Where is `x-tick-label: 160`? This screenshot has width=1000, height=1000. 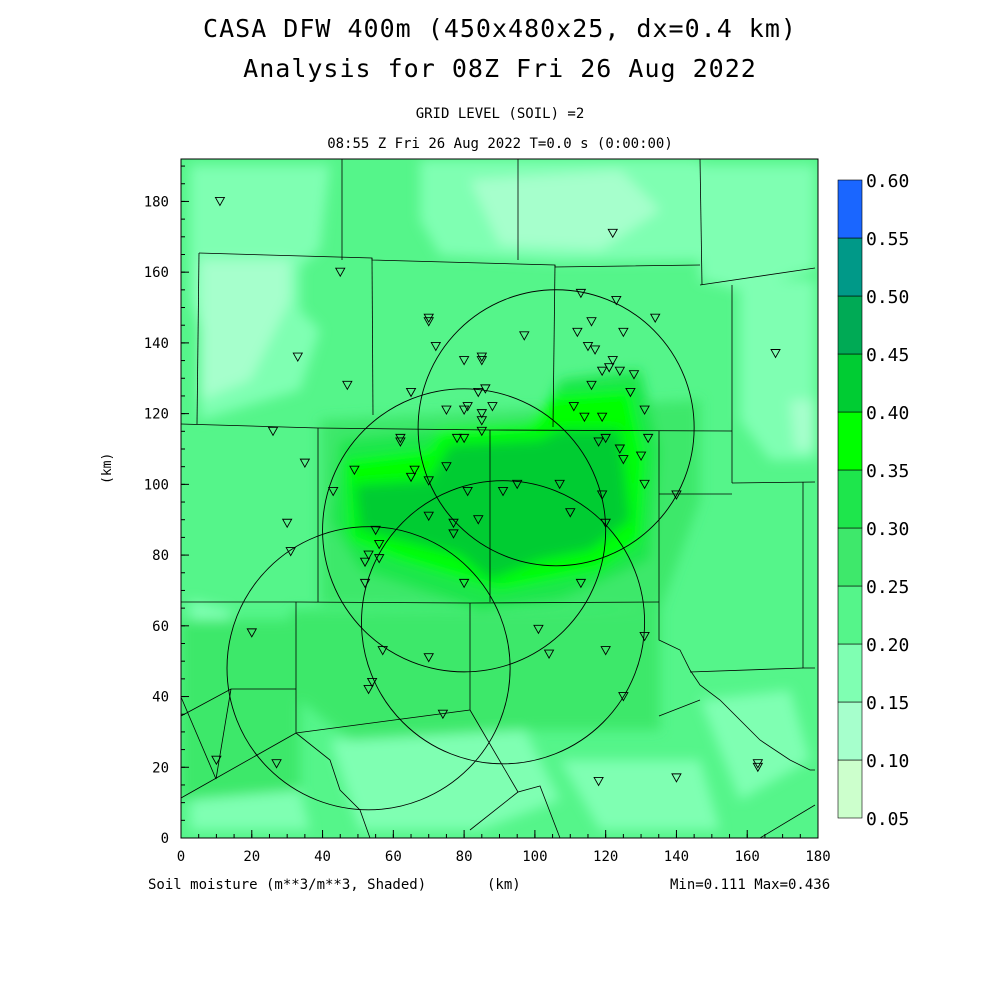
x-tick-label: 160 is located at coordinates (747, 857).